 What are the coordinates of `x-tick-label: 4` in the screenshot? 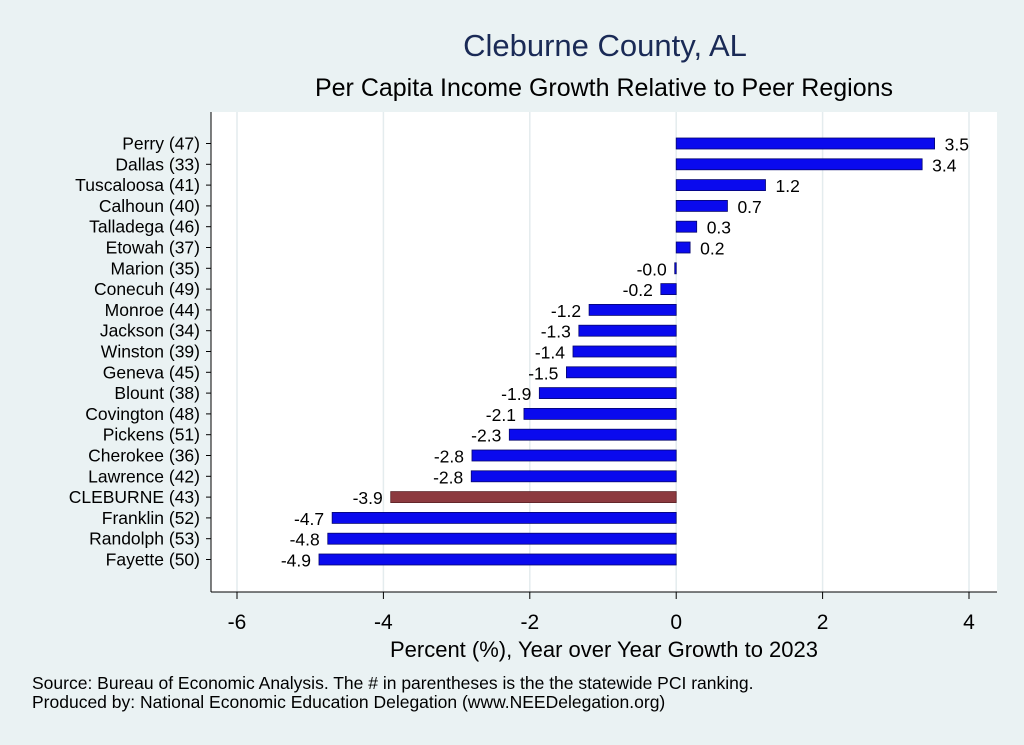 It's located at (969, 622).